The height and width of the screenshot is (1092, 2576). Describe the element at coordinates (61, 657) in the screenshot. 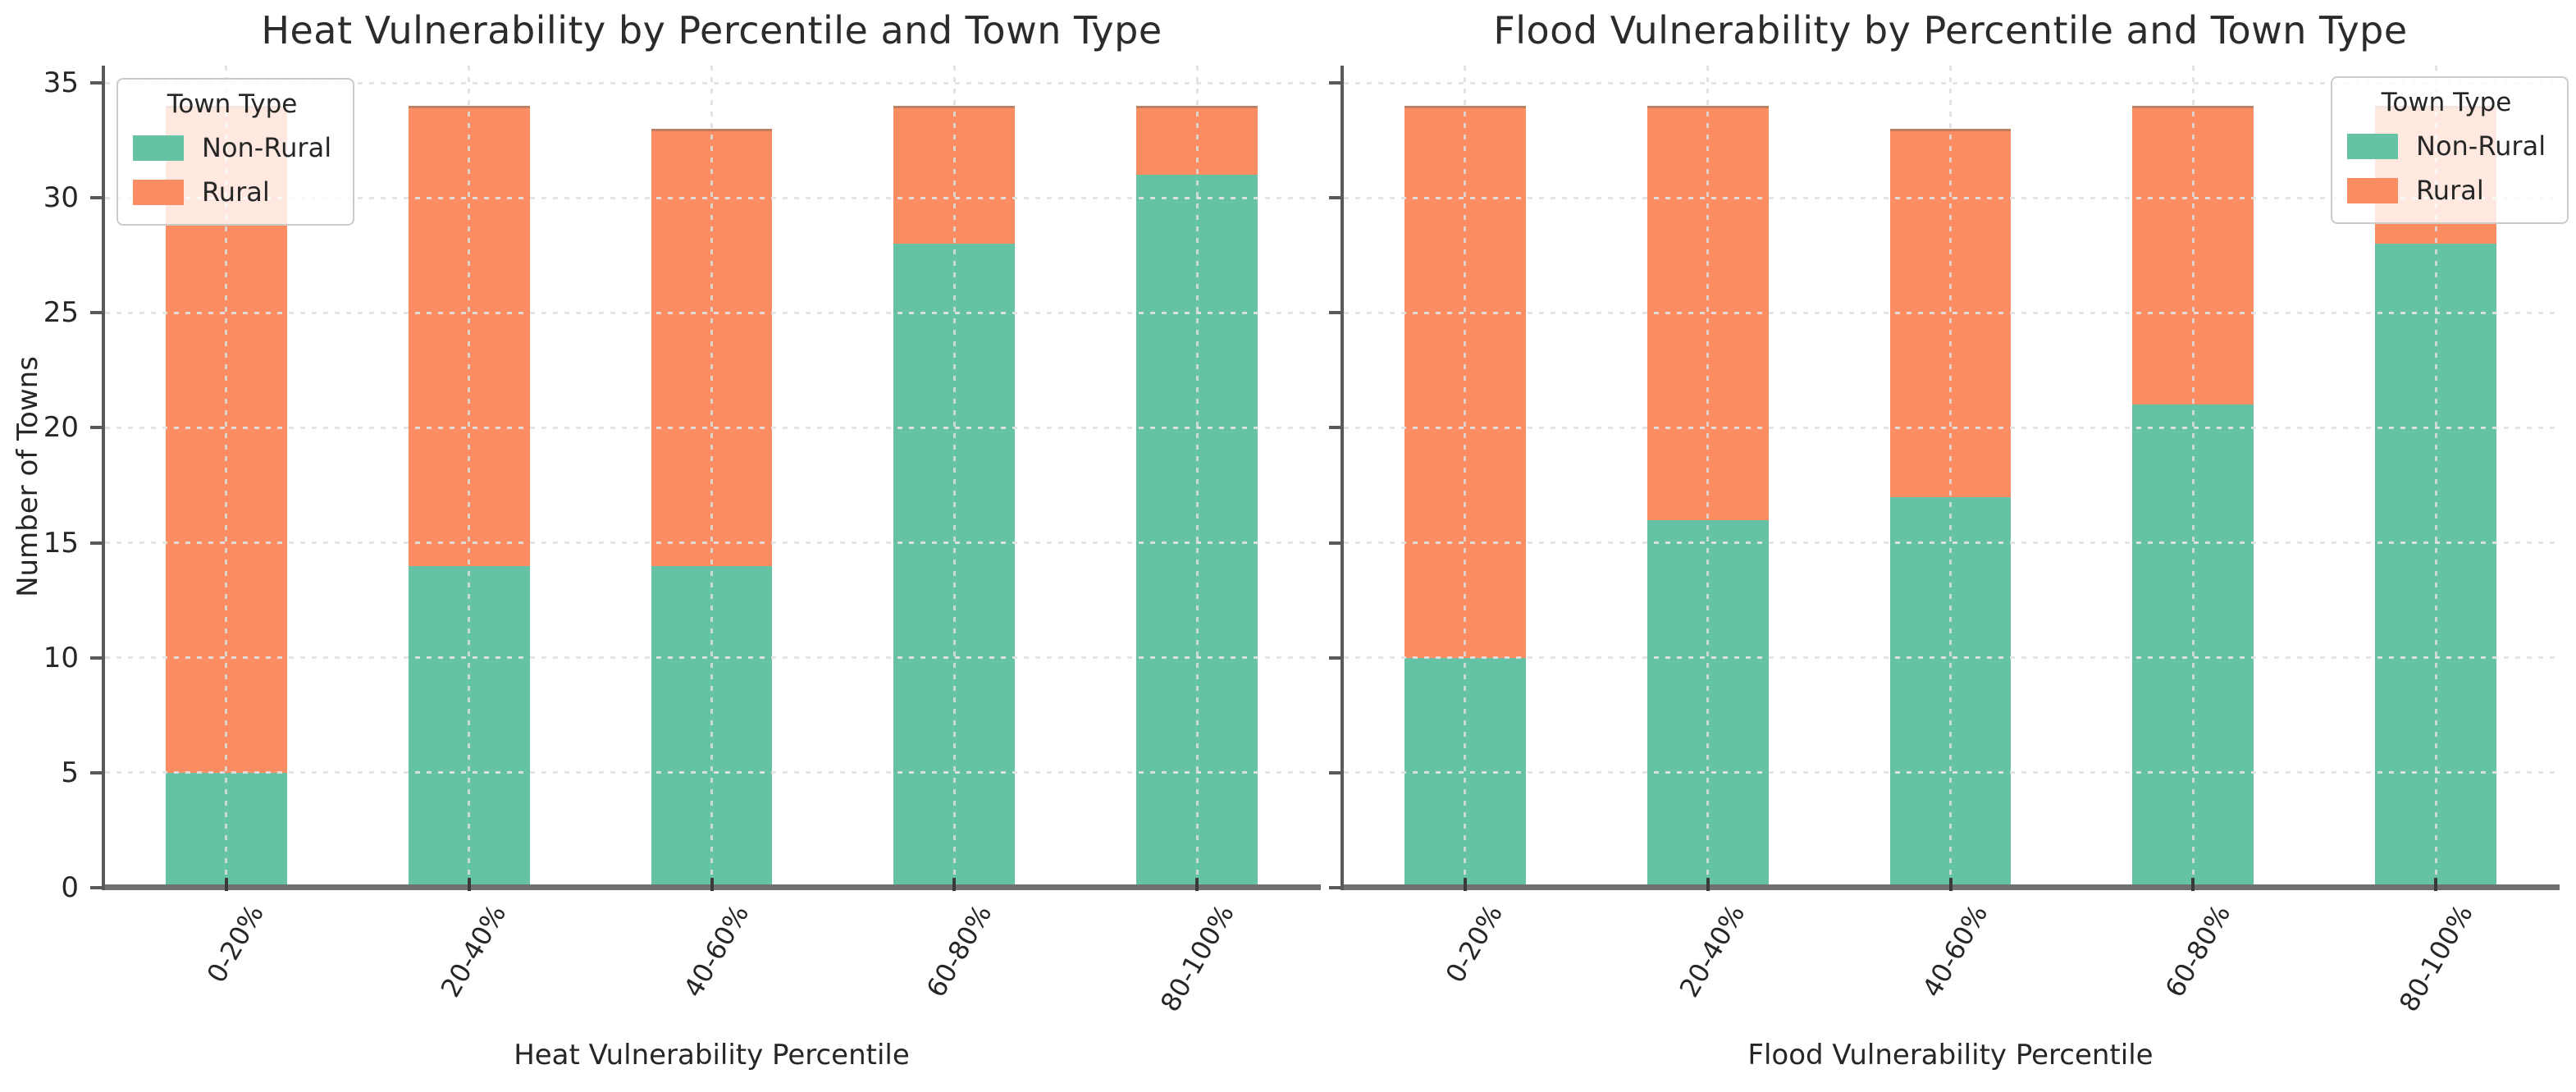

I see `y-tick-label: 10` at that location.